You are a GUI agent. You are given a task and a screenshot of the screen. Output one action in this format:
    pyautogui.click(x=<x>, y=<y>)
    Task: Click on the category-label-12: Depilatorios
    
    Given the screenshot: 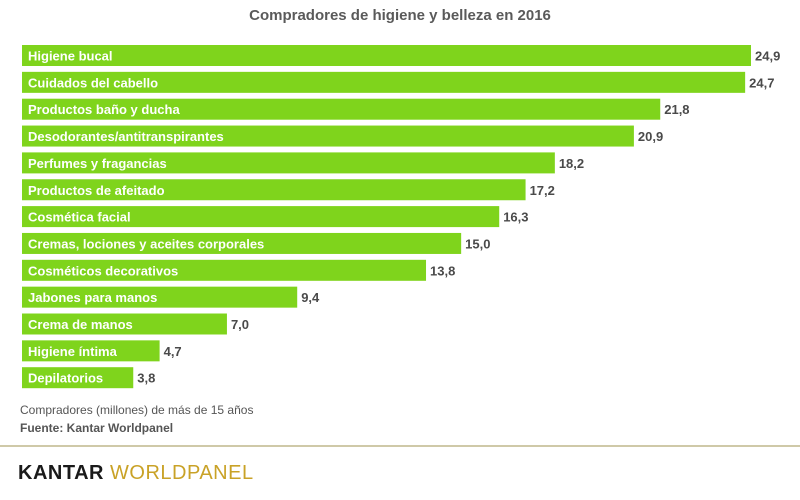 What is the action you would take?
    pyautogui.click(x=65, y=378)
    